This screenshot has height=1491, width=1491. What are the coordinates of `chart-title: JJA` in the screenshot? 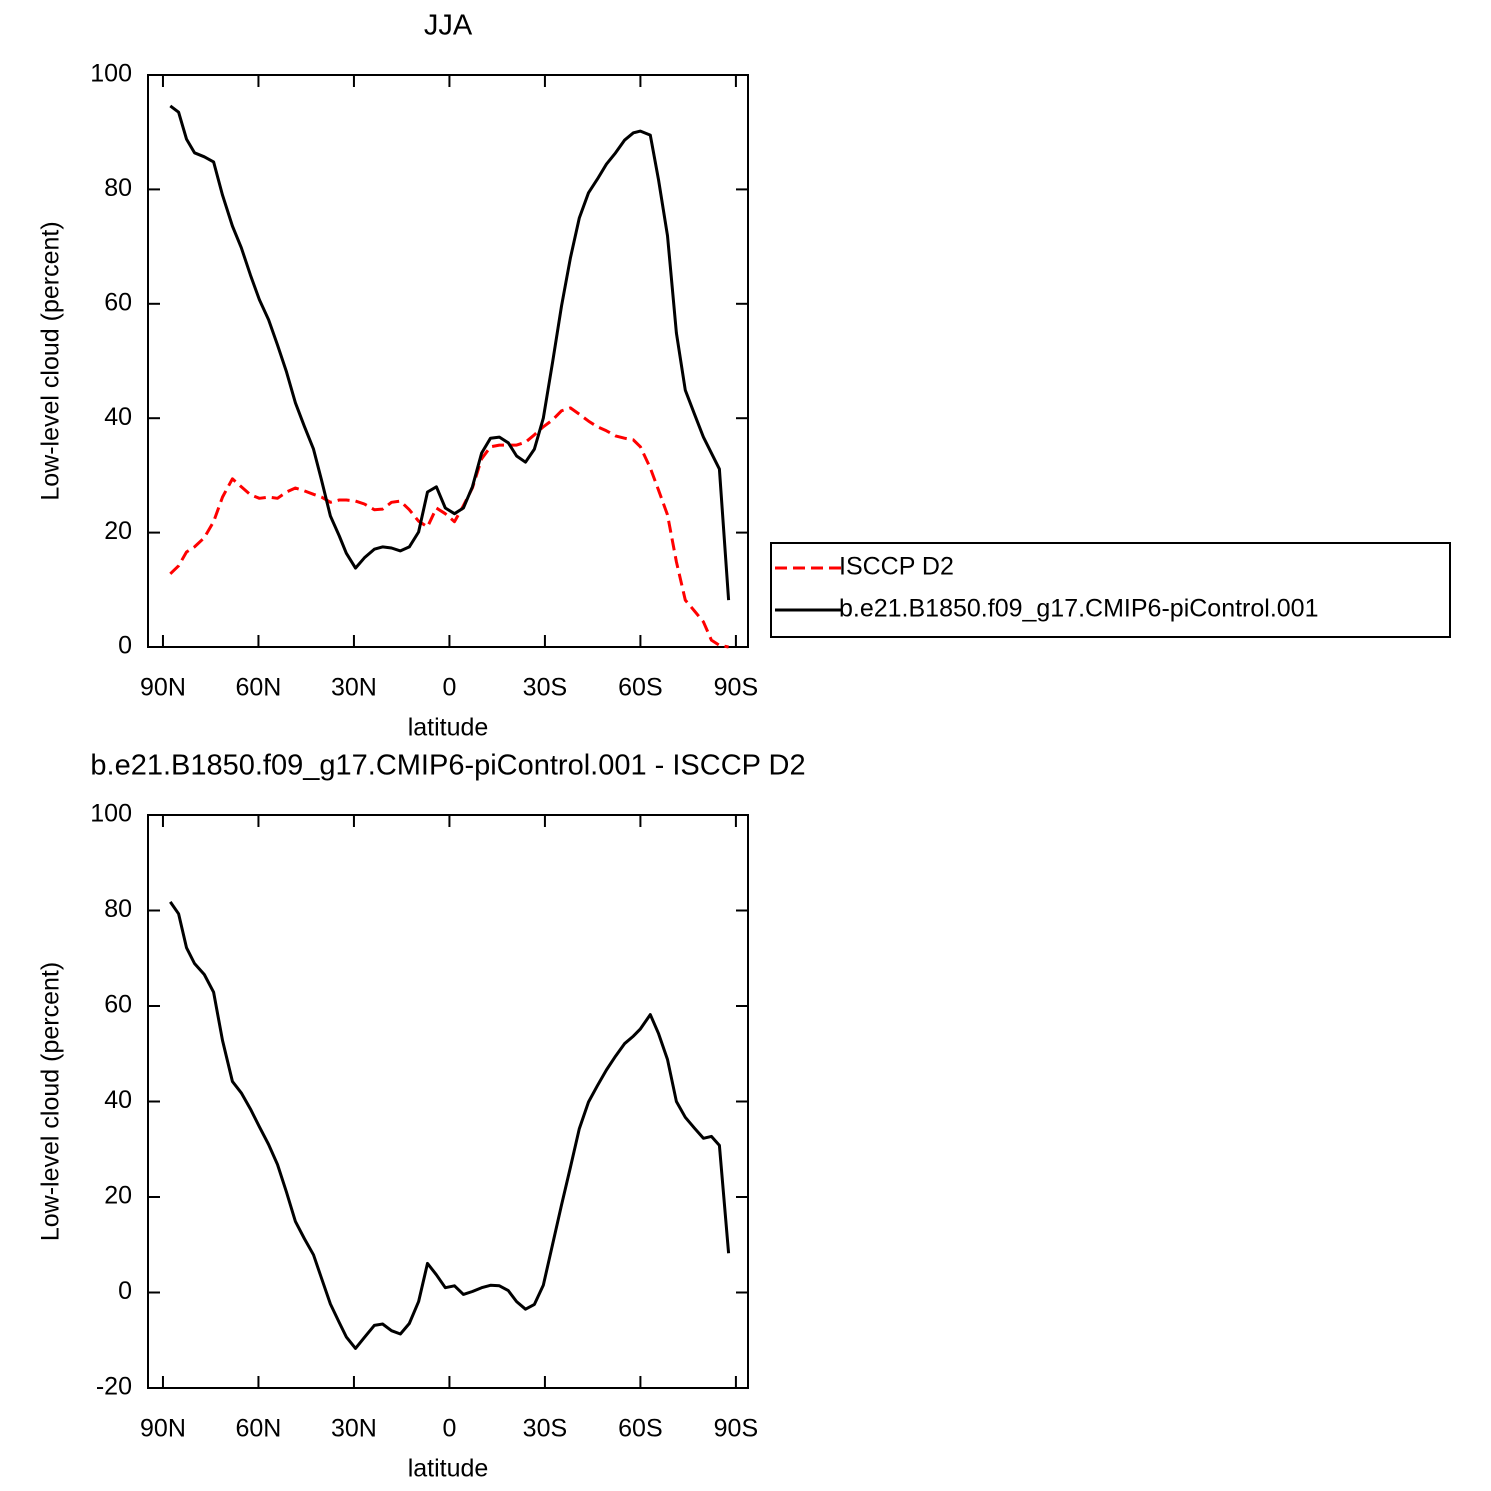 It's located at (448, 26).